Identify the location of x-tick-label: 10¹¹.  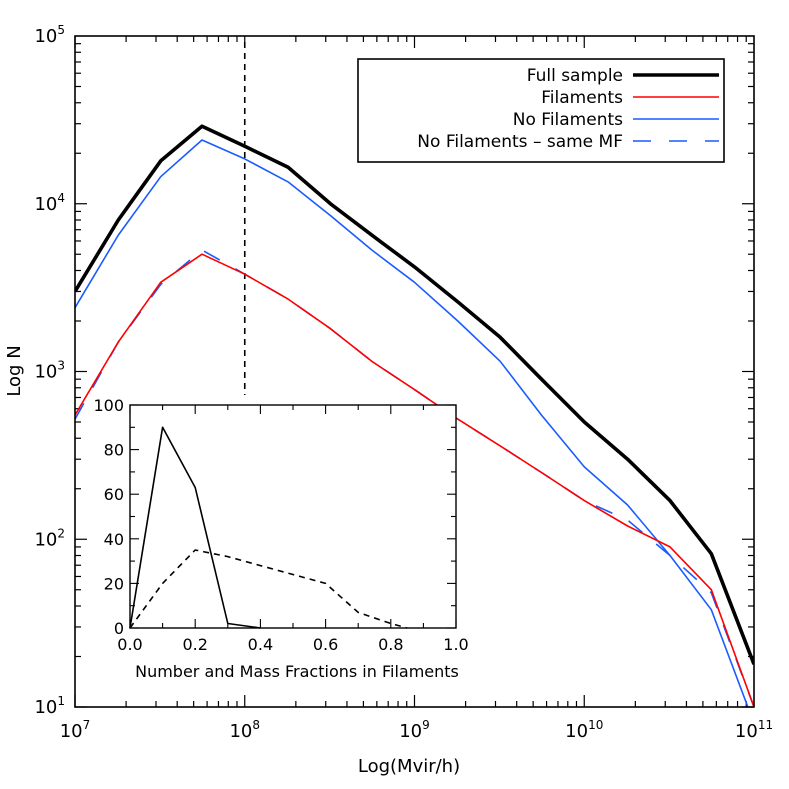
(754, 730).